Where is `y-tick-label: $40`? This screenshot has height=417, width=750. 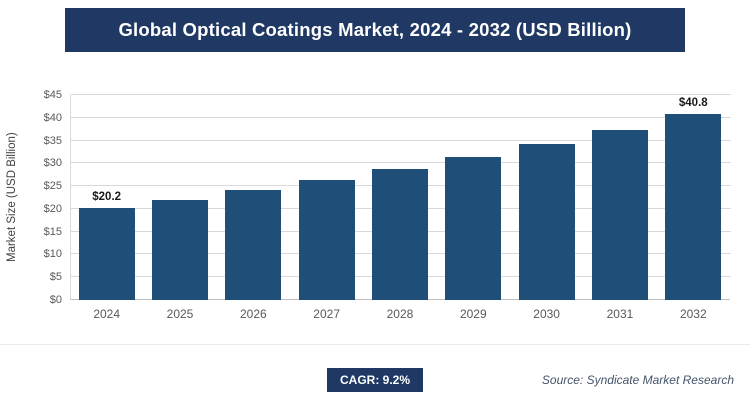 y-tick-label: $40 is located at coordinates (52, 117).